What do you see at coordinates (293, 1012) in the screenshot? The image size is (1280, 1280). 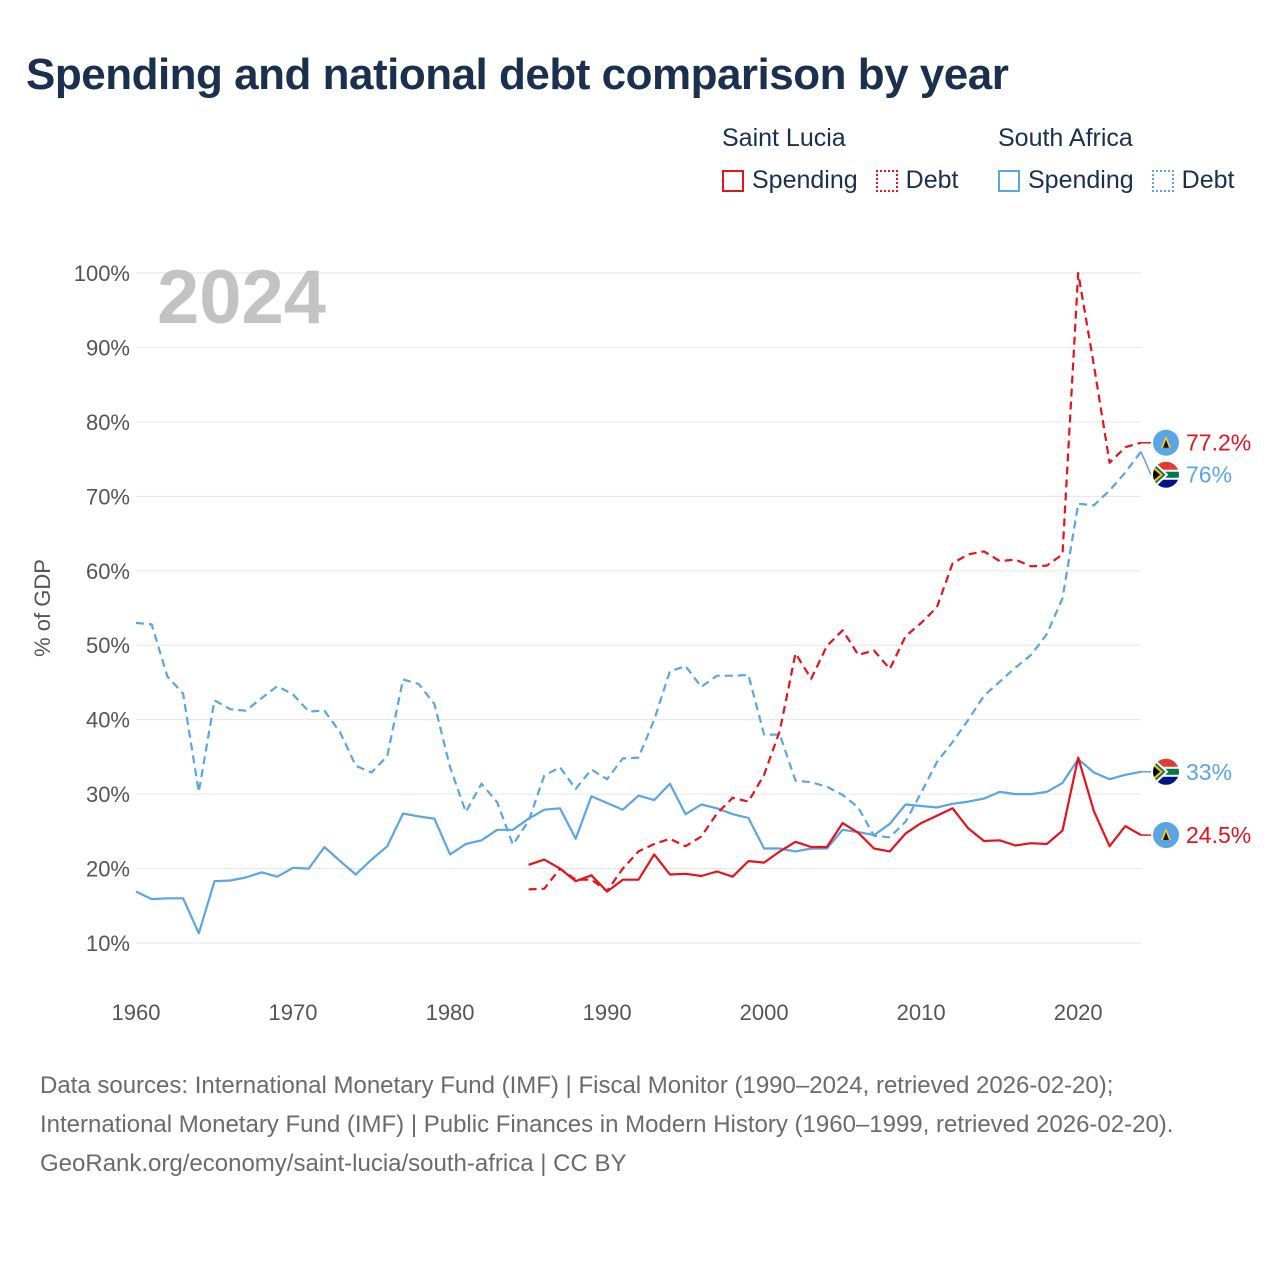 I see `x-tick-label: 1970` at bounding box center [293, 1012].